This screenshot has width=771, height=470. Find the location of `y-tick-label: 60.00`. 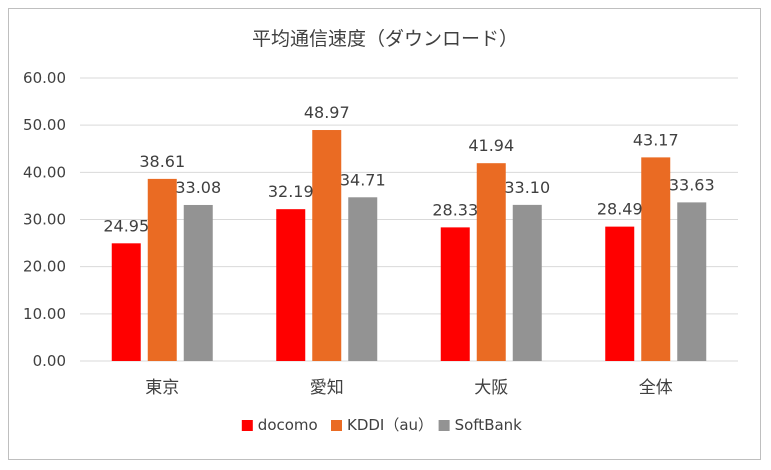

y-tick-label: 60.00 is located at coordinates (44, 78).